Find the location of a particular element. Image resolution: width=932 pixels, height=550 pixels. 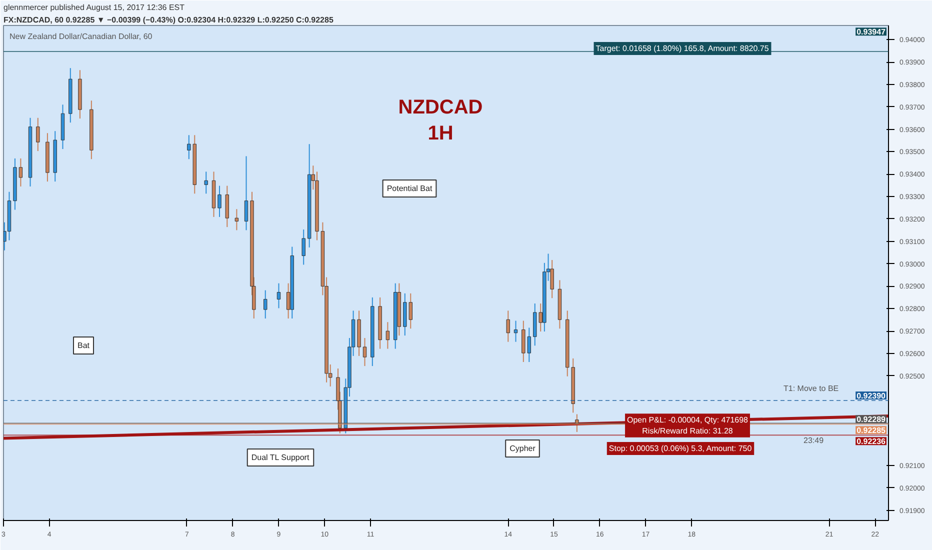

ref-line-label: 0.92236 is located at coordinates (871, 441).